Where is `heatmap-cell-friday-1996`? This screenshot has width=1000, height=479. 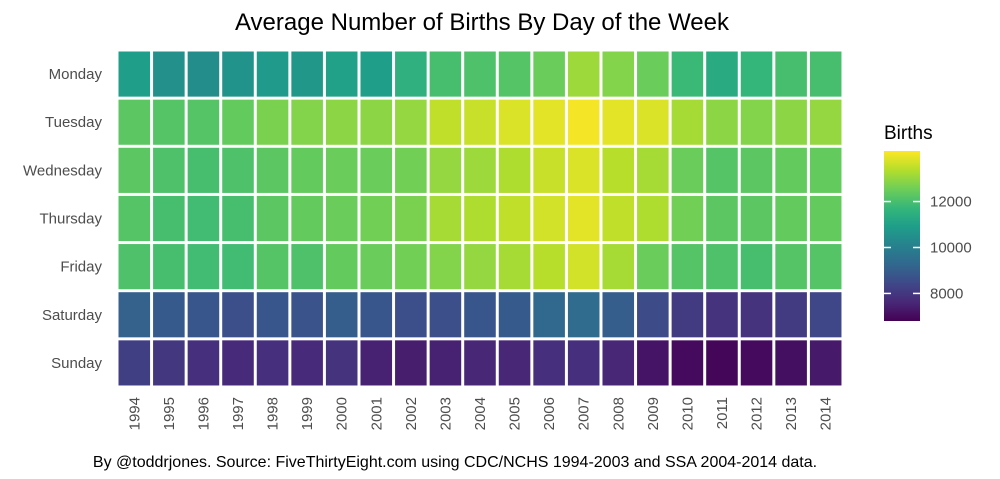 heatmap-cell-friday-1996 is located at coordinates (203, 267).